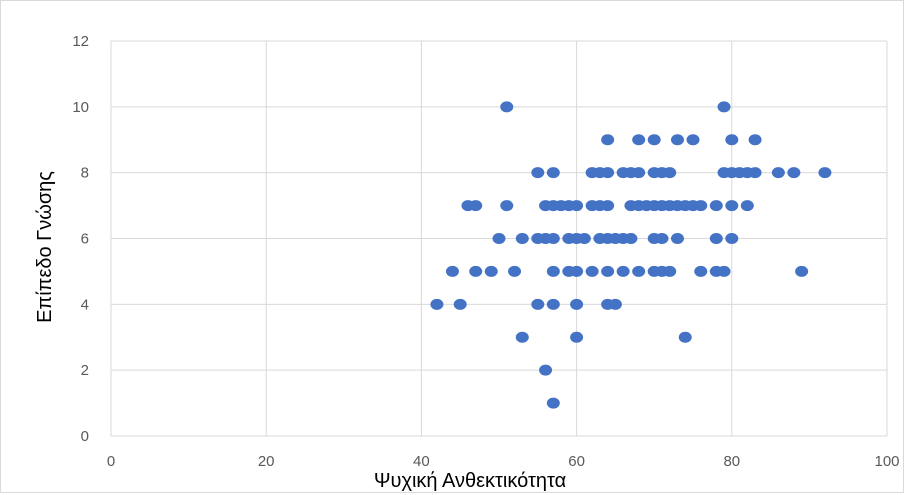  What do you see at coordinates (421, 461) in the screenshot?
I see `x-tick-label: 40` at bounding box center [421, 461].